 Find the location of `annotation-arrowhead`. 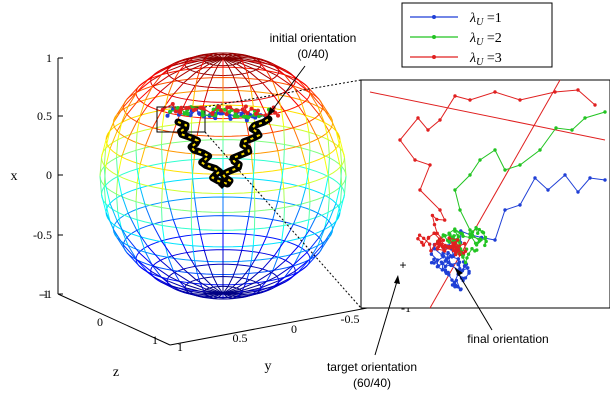

annotation-arrowhead is located at coordinates (397, 279).